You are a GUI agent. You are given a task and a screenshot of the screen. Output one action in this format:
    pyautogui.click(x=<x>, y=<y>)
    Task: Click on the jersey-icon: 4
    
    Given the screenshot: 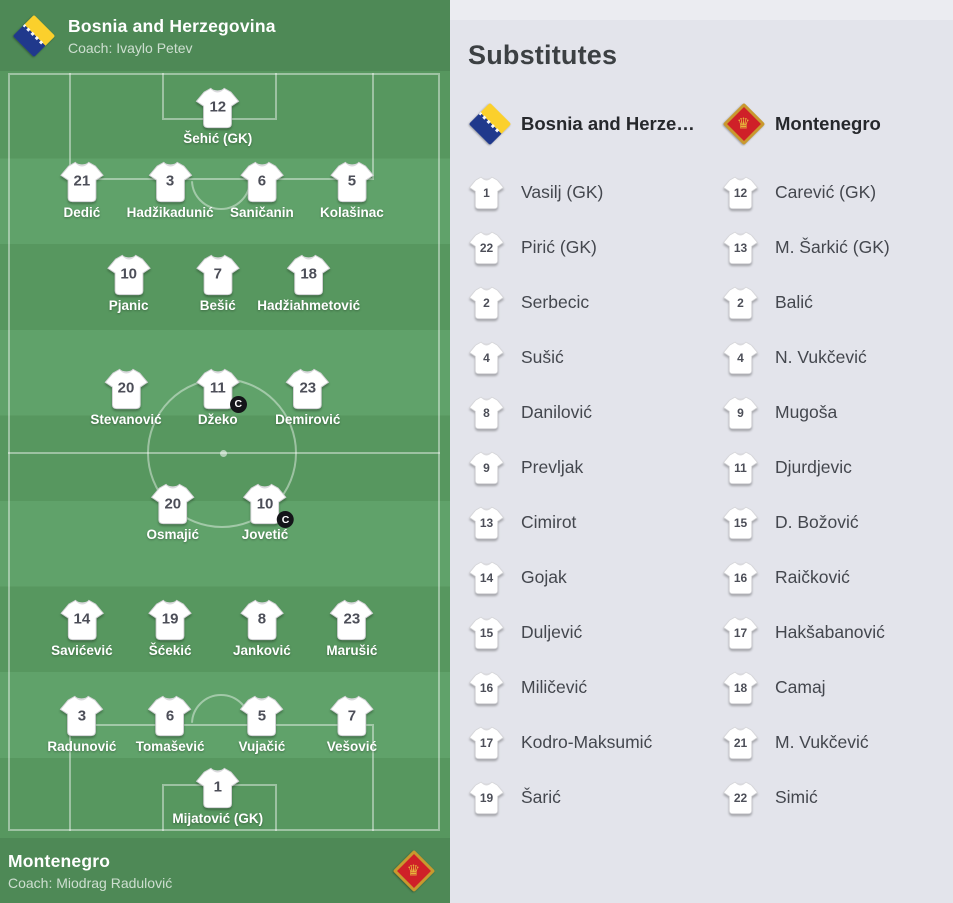 What is the action you would take?
    pyautogui.click(x=740, y=357)
    